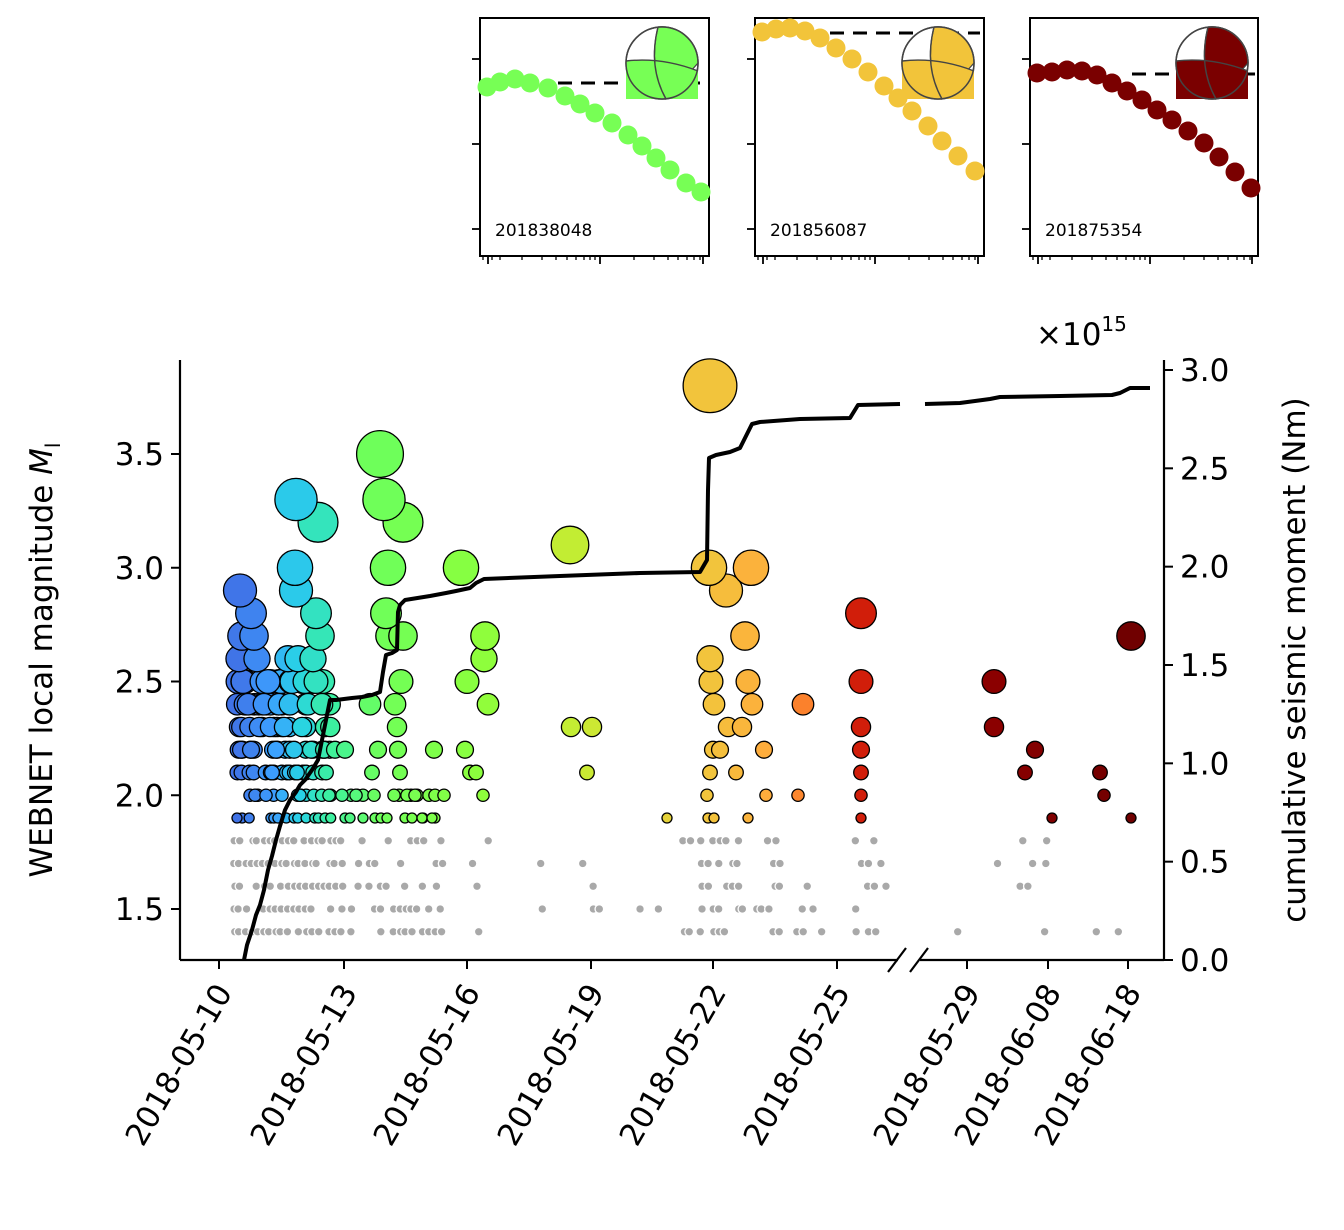  What do you see at coordinates (139, 569) in the screenshot?
I see `y-tick-label: 3.0` at bounding box center [139, 569].